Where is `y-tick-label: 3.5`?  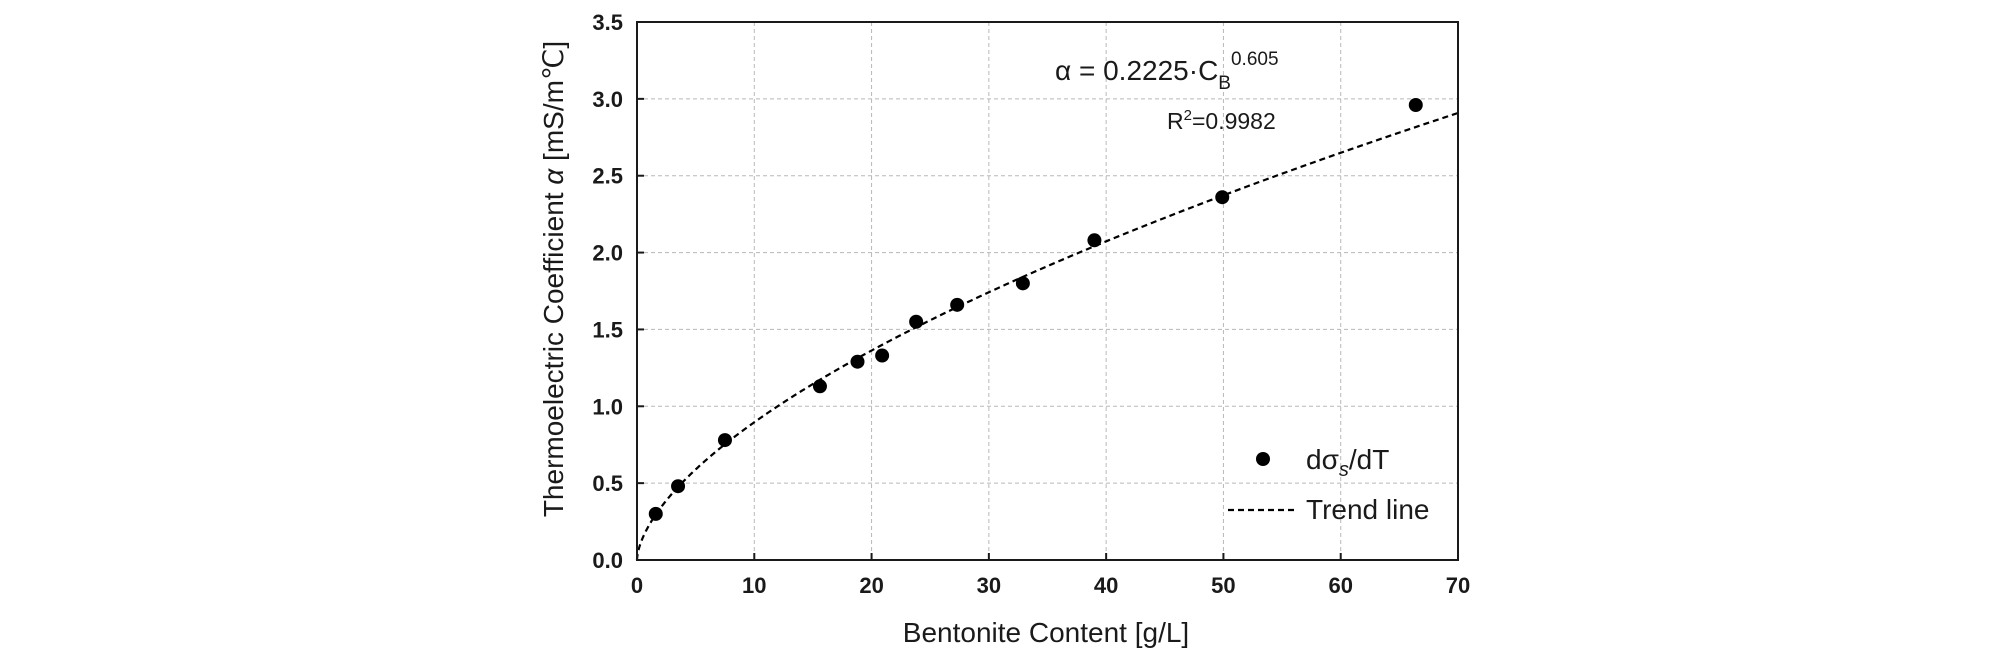 y-tick-label: 3.5 is located at coordinates (607, 22).